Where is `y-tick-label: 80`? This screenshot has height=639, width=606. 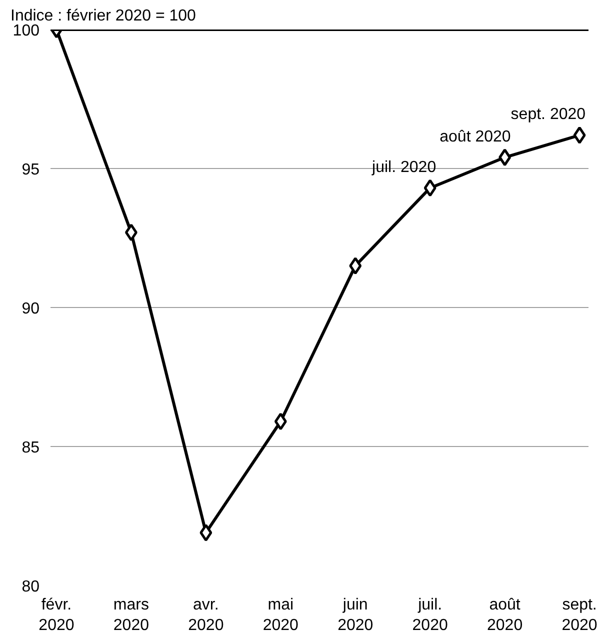 y-tick-label: 80 is located at coordinates (31, 587).